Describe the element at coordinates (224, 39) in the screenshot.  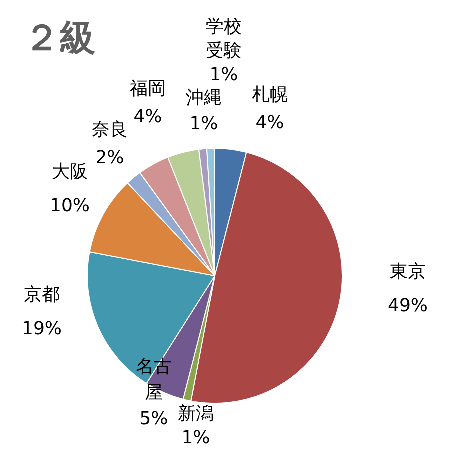
I see `slice-label: 学校受験` at that location.